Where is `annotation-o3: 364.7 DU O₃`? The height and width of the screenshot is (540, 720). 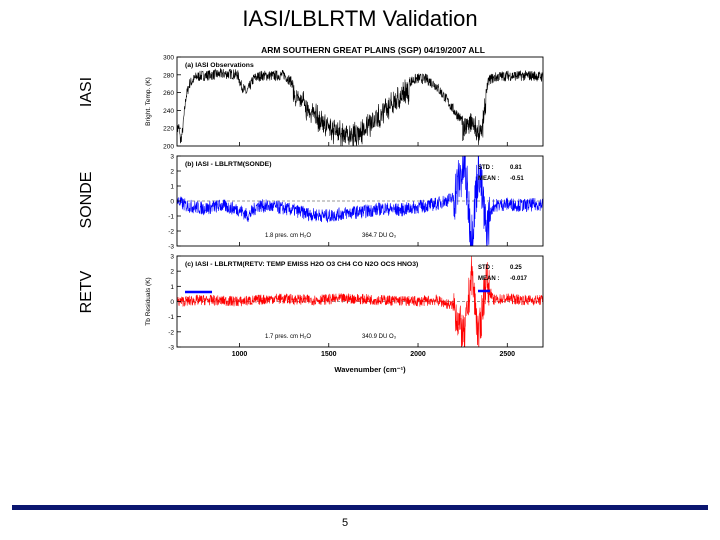 annotation-o3: 364.7 DU O₃ is located at coordinates (379, 236).